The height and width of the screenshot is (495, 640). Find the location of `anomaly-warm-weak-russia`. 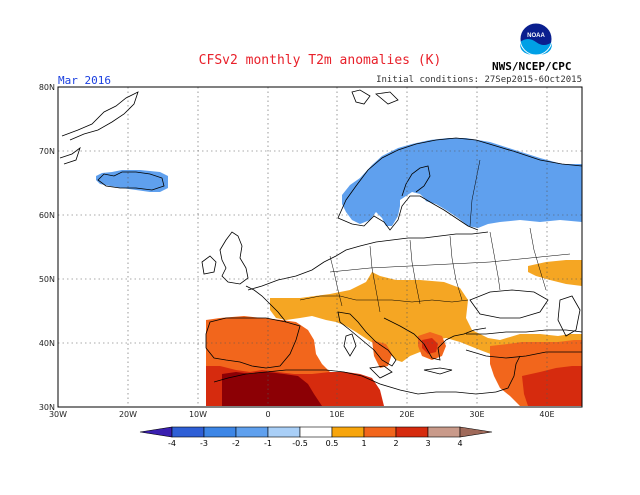

anomaly-warm-weak-russia is located at coordinates (555, 273).